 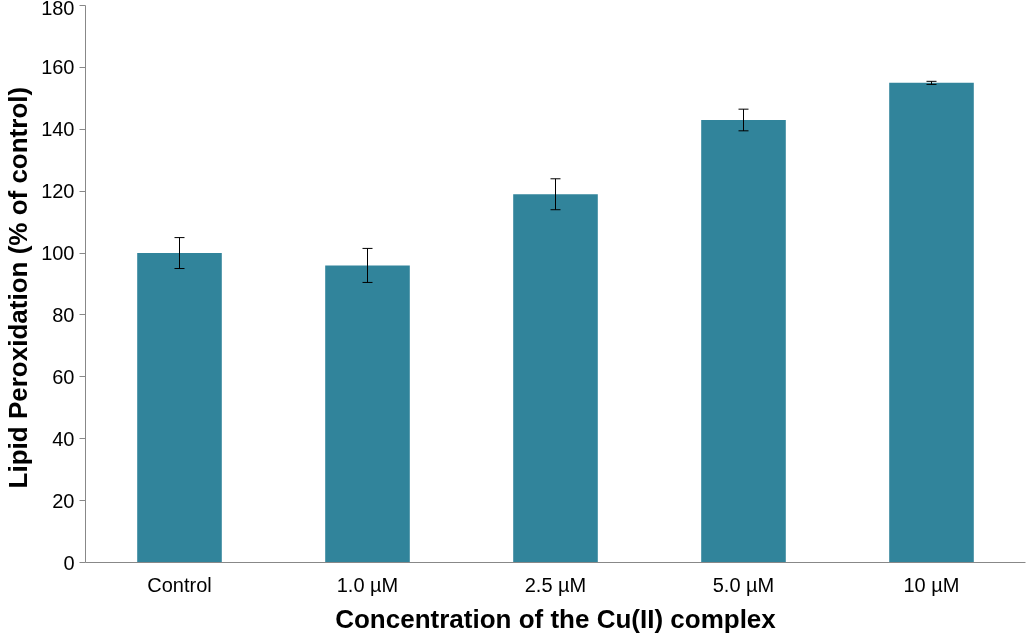 What do you see at coordinates (743, 584) in the screenshot?
I see `x-tick-label: 5.0 µM` at bounding box center [743, 584].